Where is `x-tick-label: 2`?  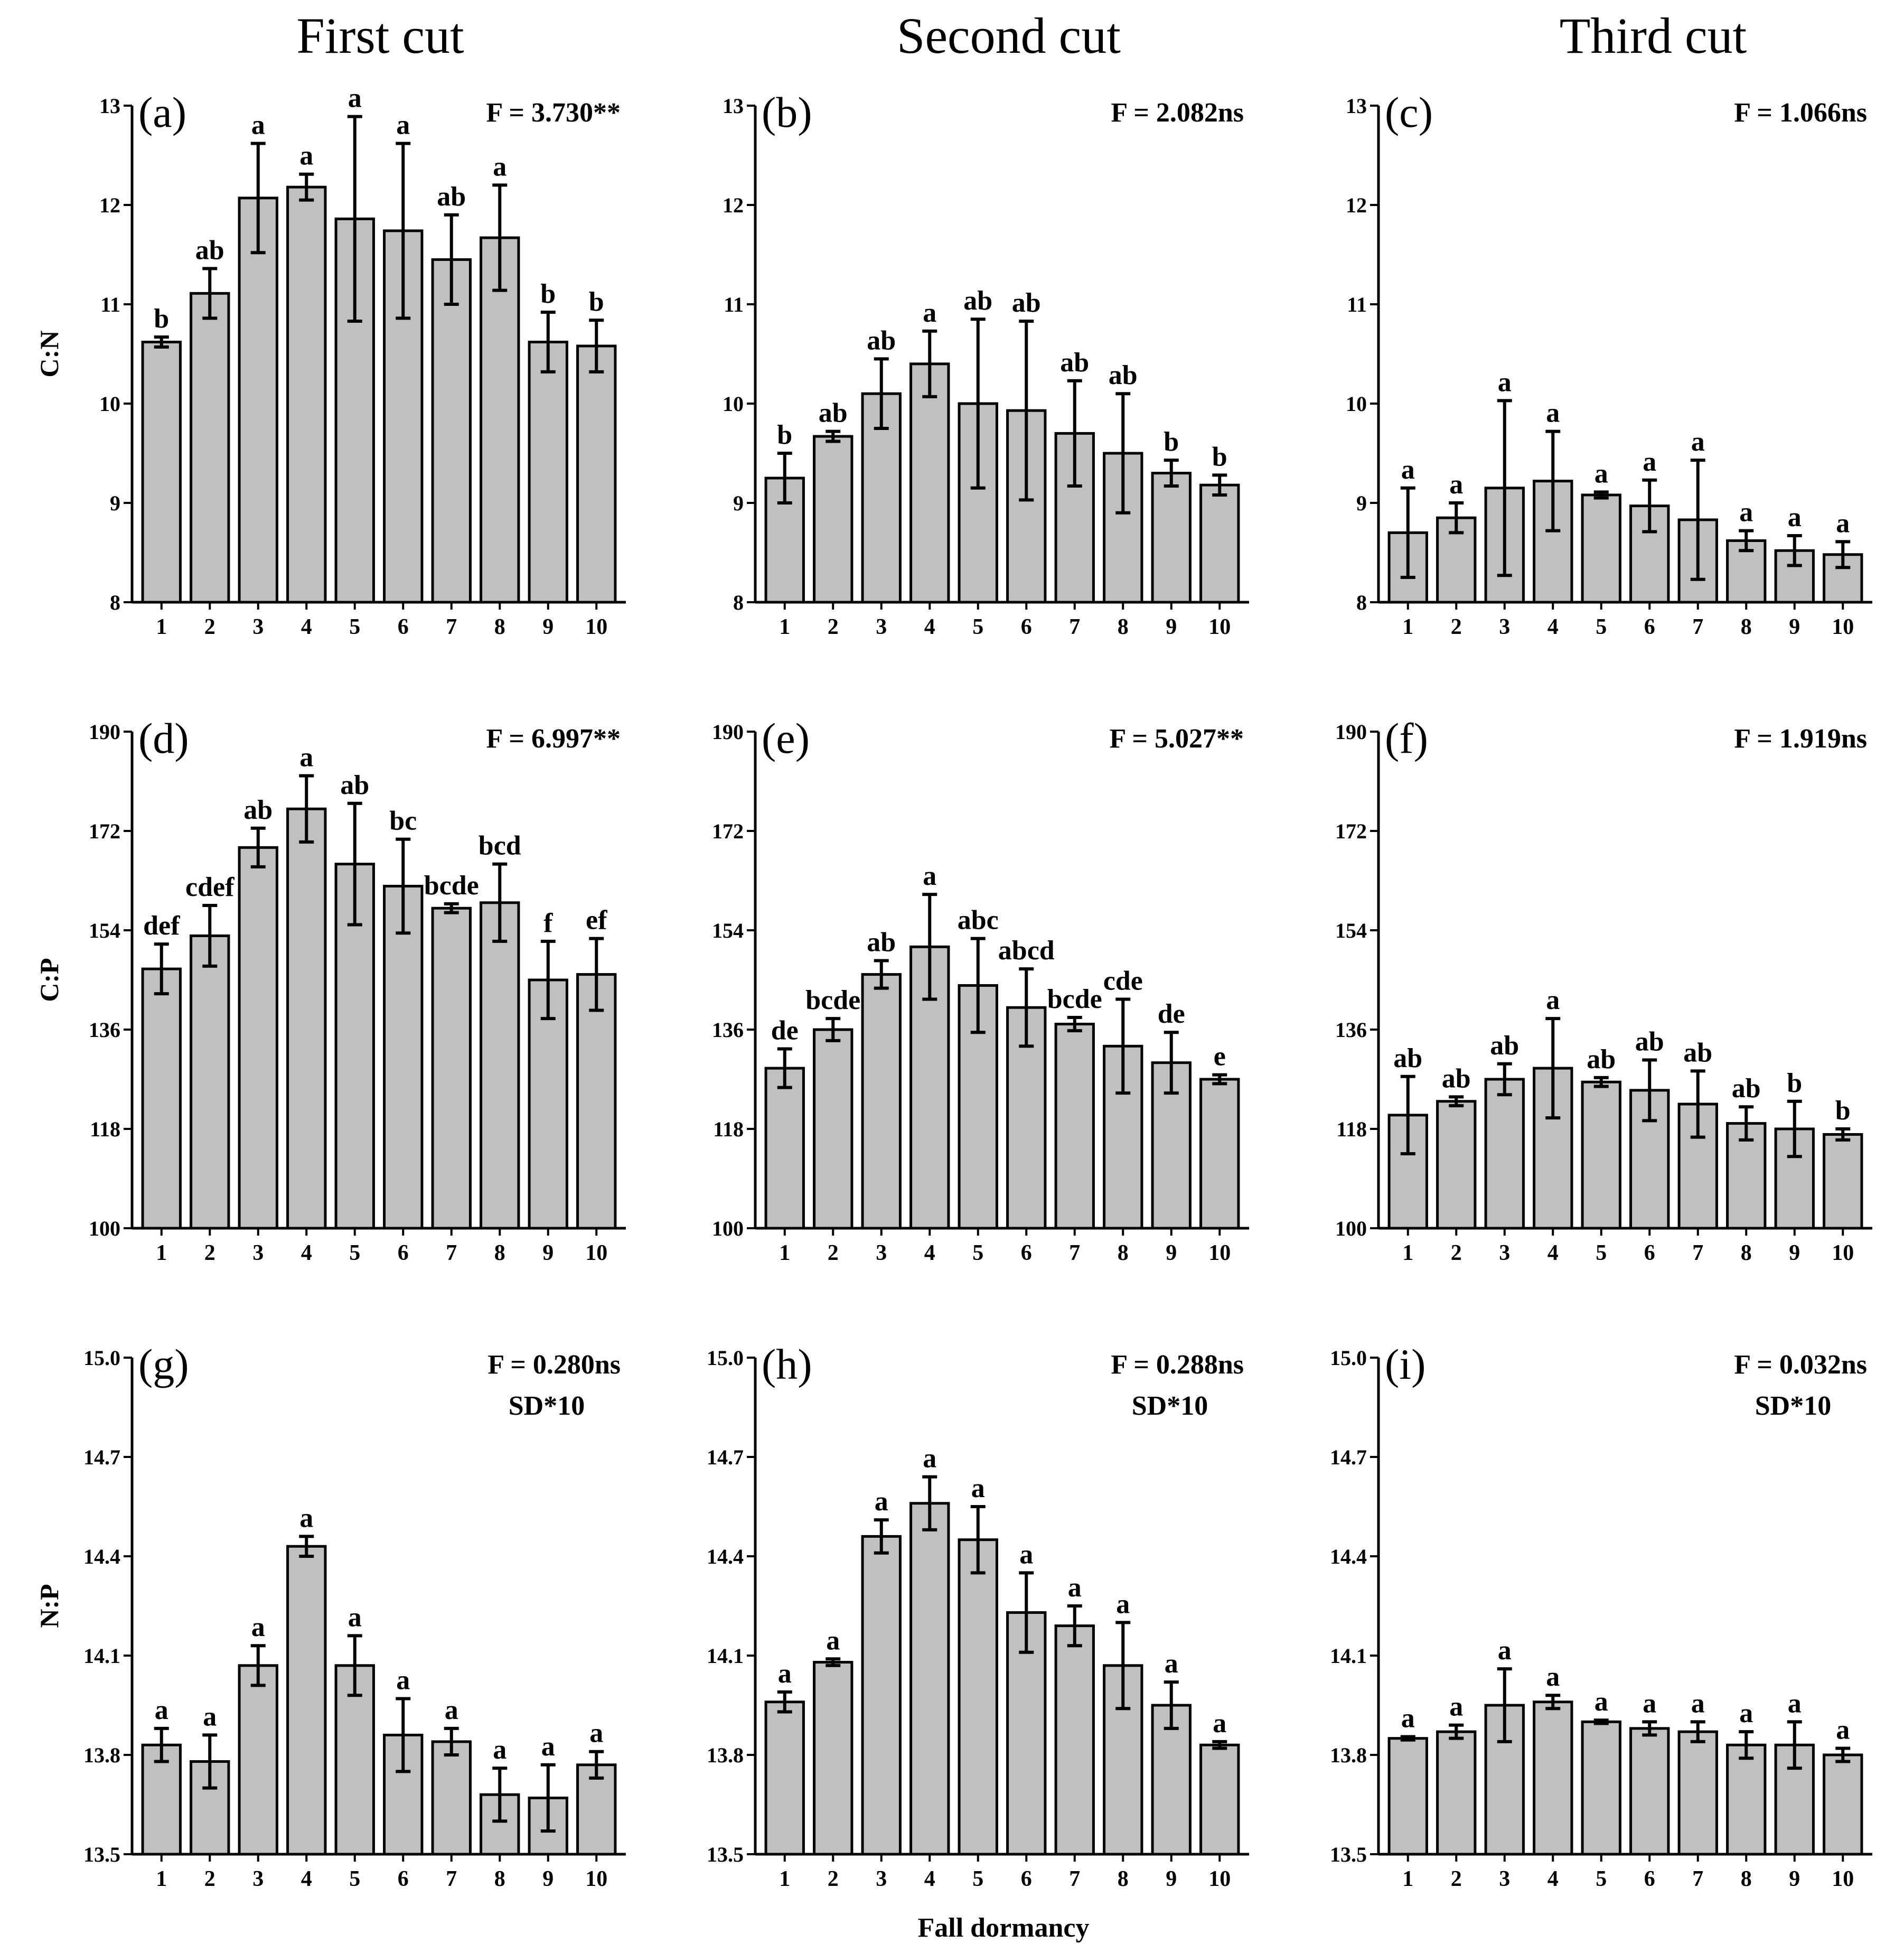 x-tick-label: 2 is located at coordinates (833, 1879).